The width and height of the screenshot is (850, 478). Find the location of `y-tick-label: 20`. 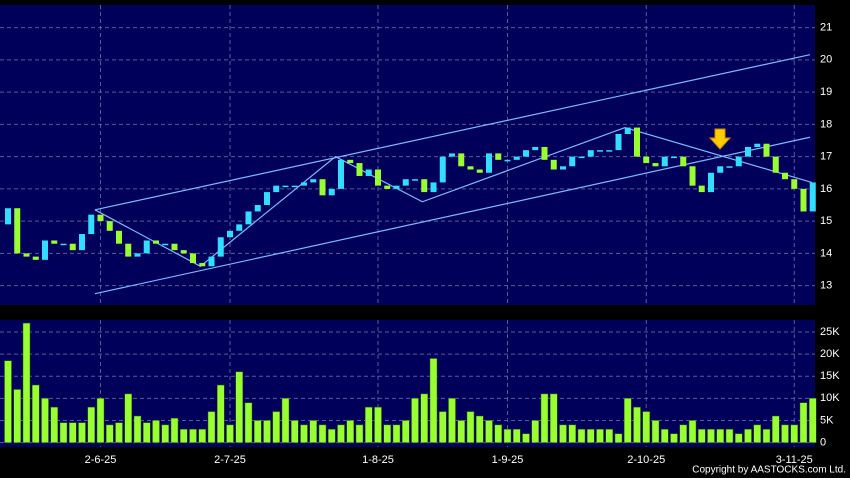

y-tick-label: 20 is located at coordinates (826, 60).